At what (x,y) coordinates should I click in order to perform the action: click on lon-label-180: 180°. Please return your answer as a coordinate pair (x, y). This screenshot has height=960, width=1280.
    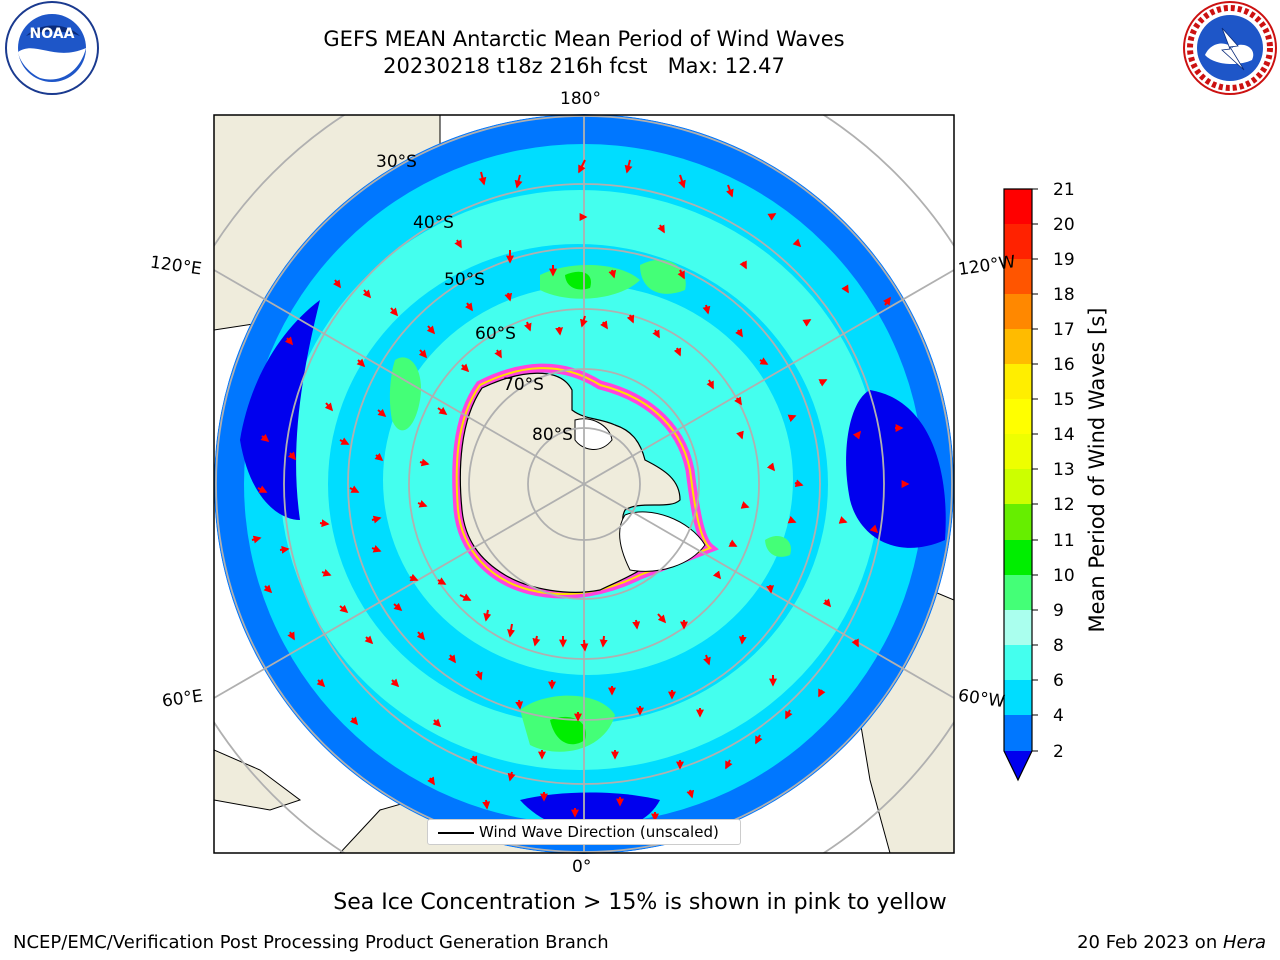
    Looking at the image, I should click on (580, 99).